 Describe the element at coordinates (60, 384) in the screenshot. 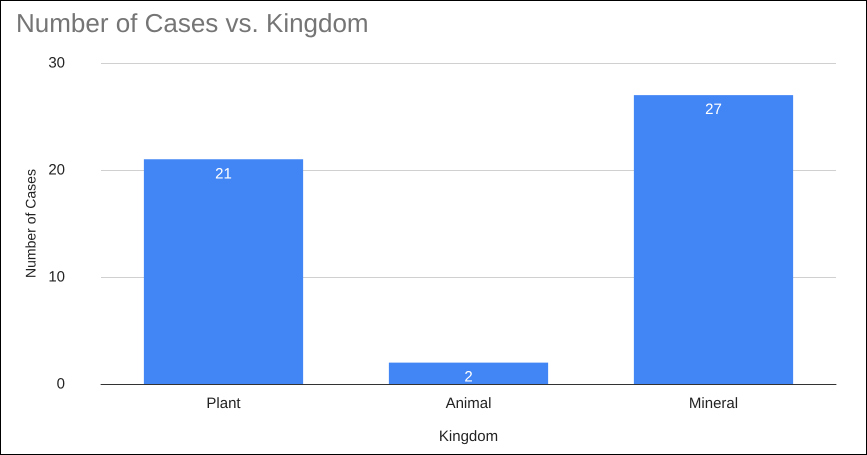

I see `y-tick-label: 0` at that location.